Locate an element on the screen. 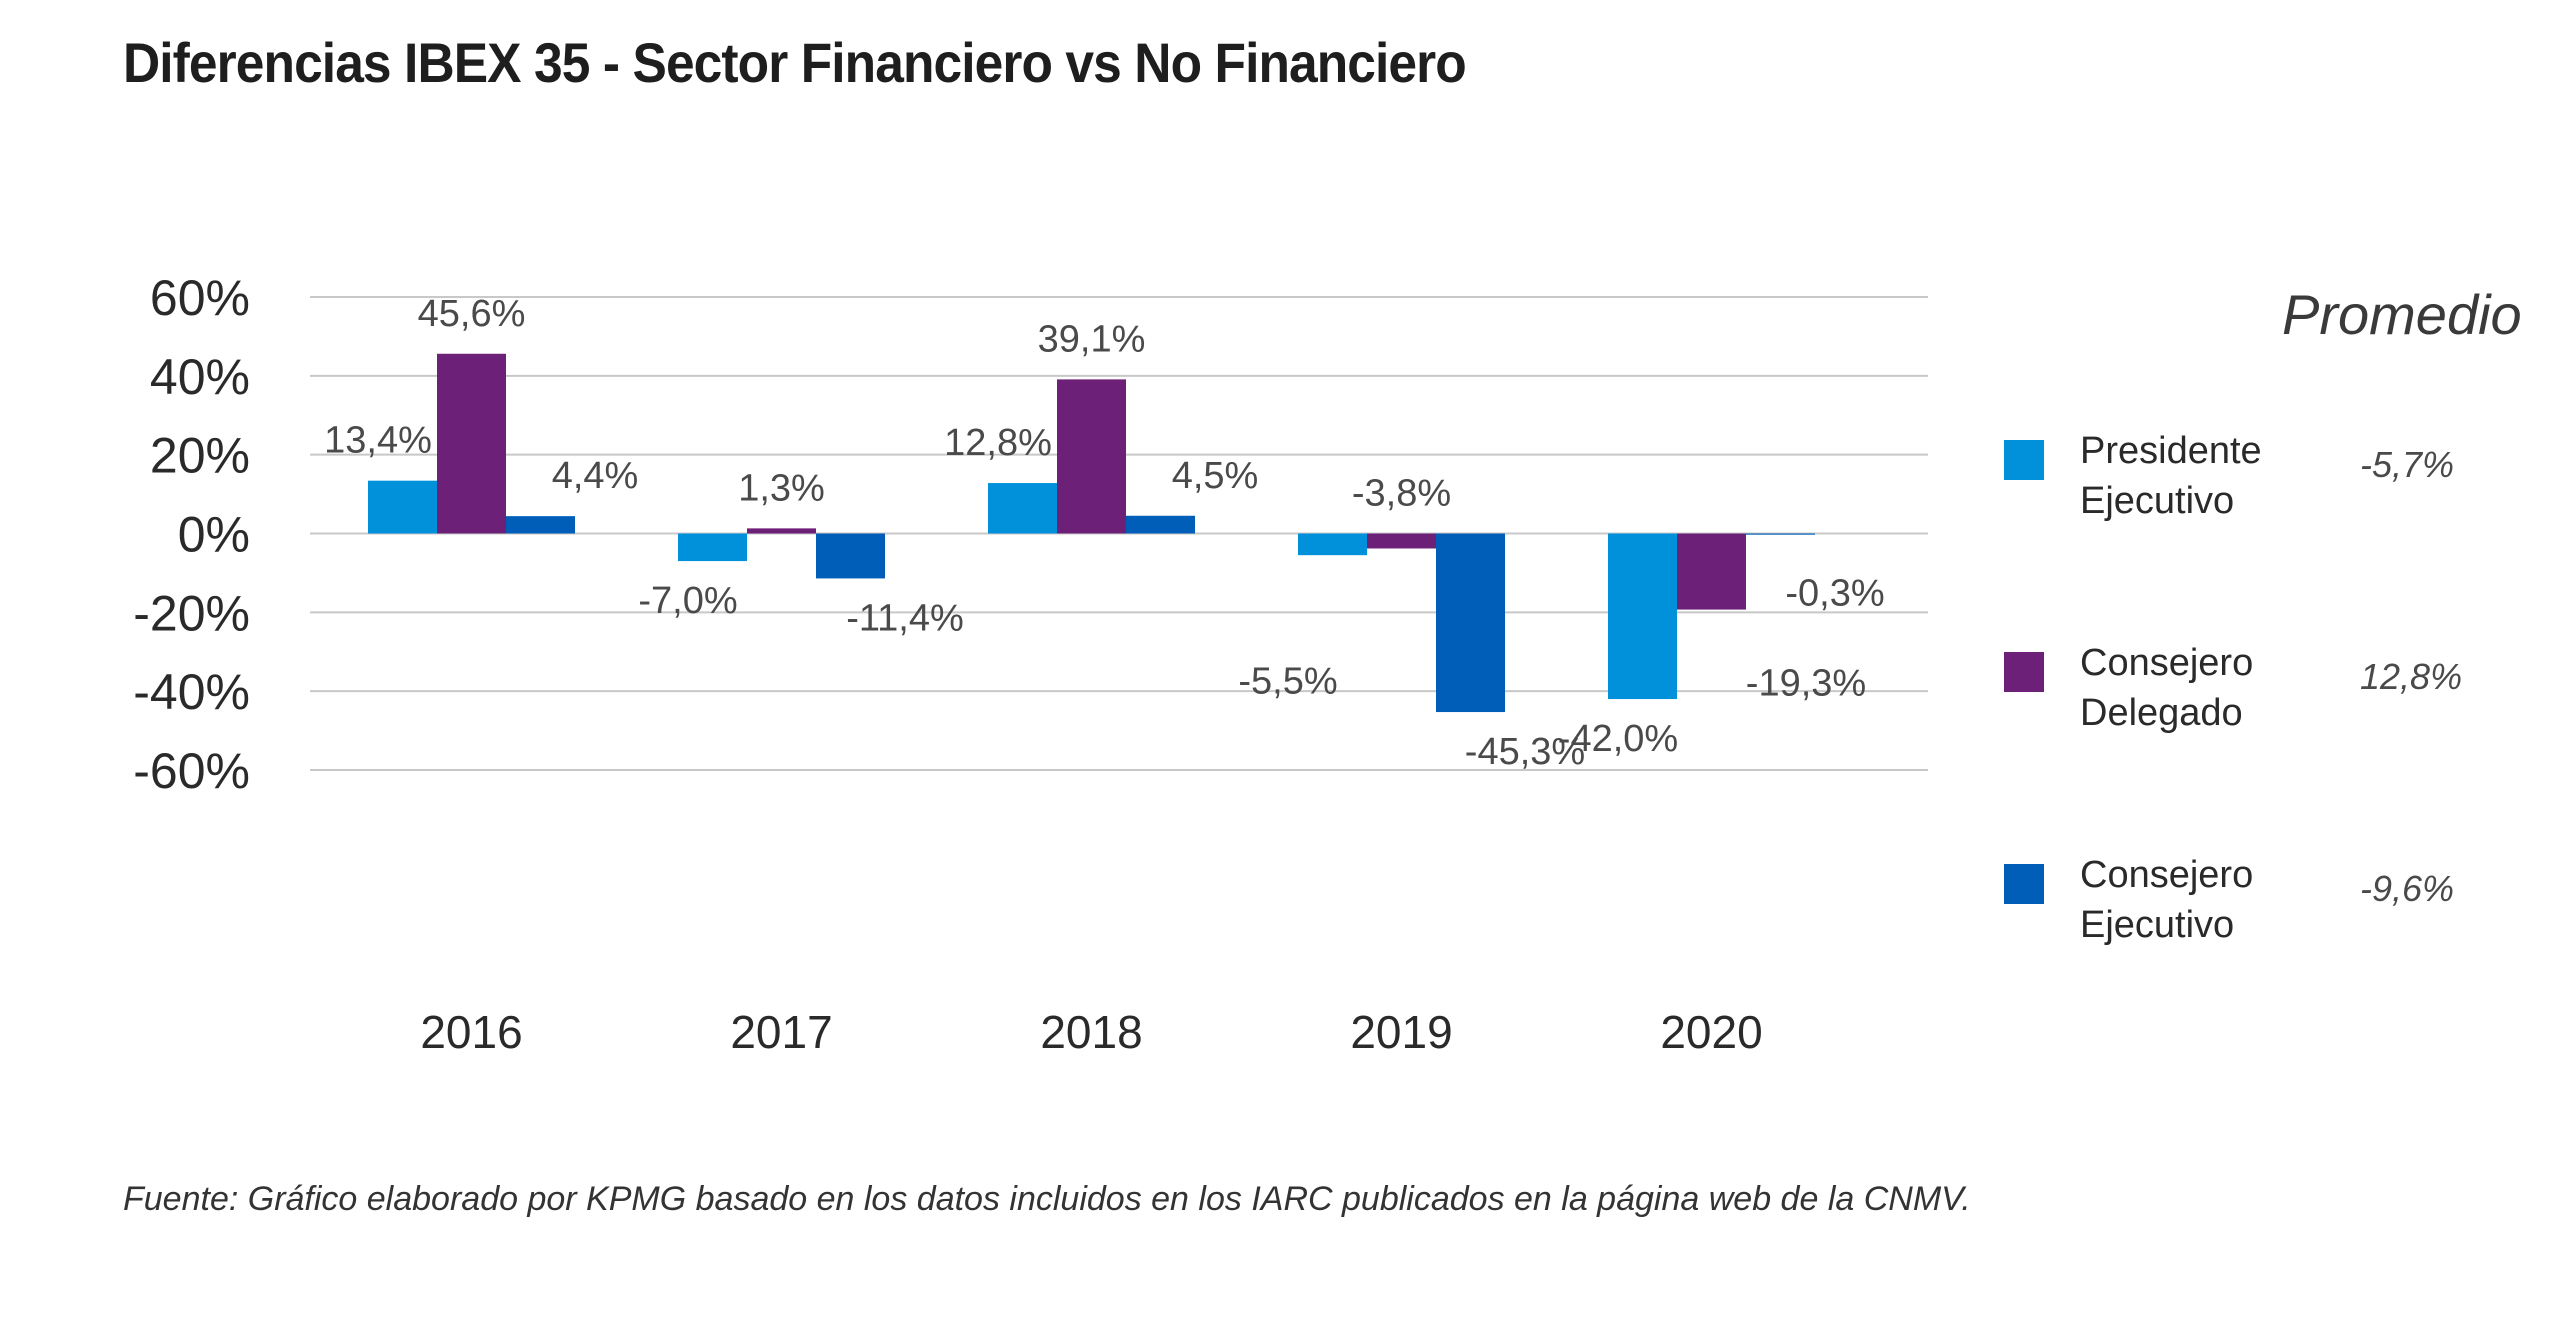 The width and height of the screenshot is (2560, 1319). x-tick-label: 2018 is located at coordinates (1091, 1032).